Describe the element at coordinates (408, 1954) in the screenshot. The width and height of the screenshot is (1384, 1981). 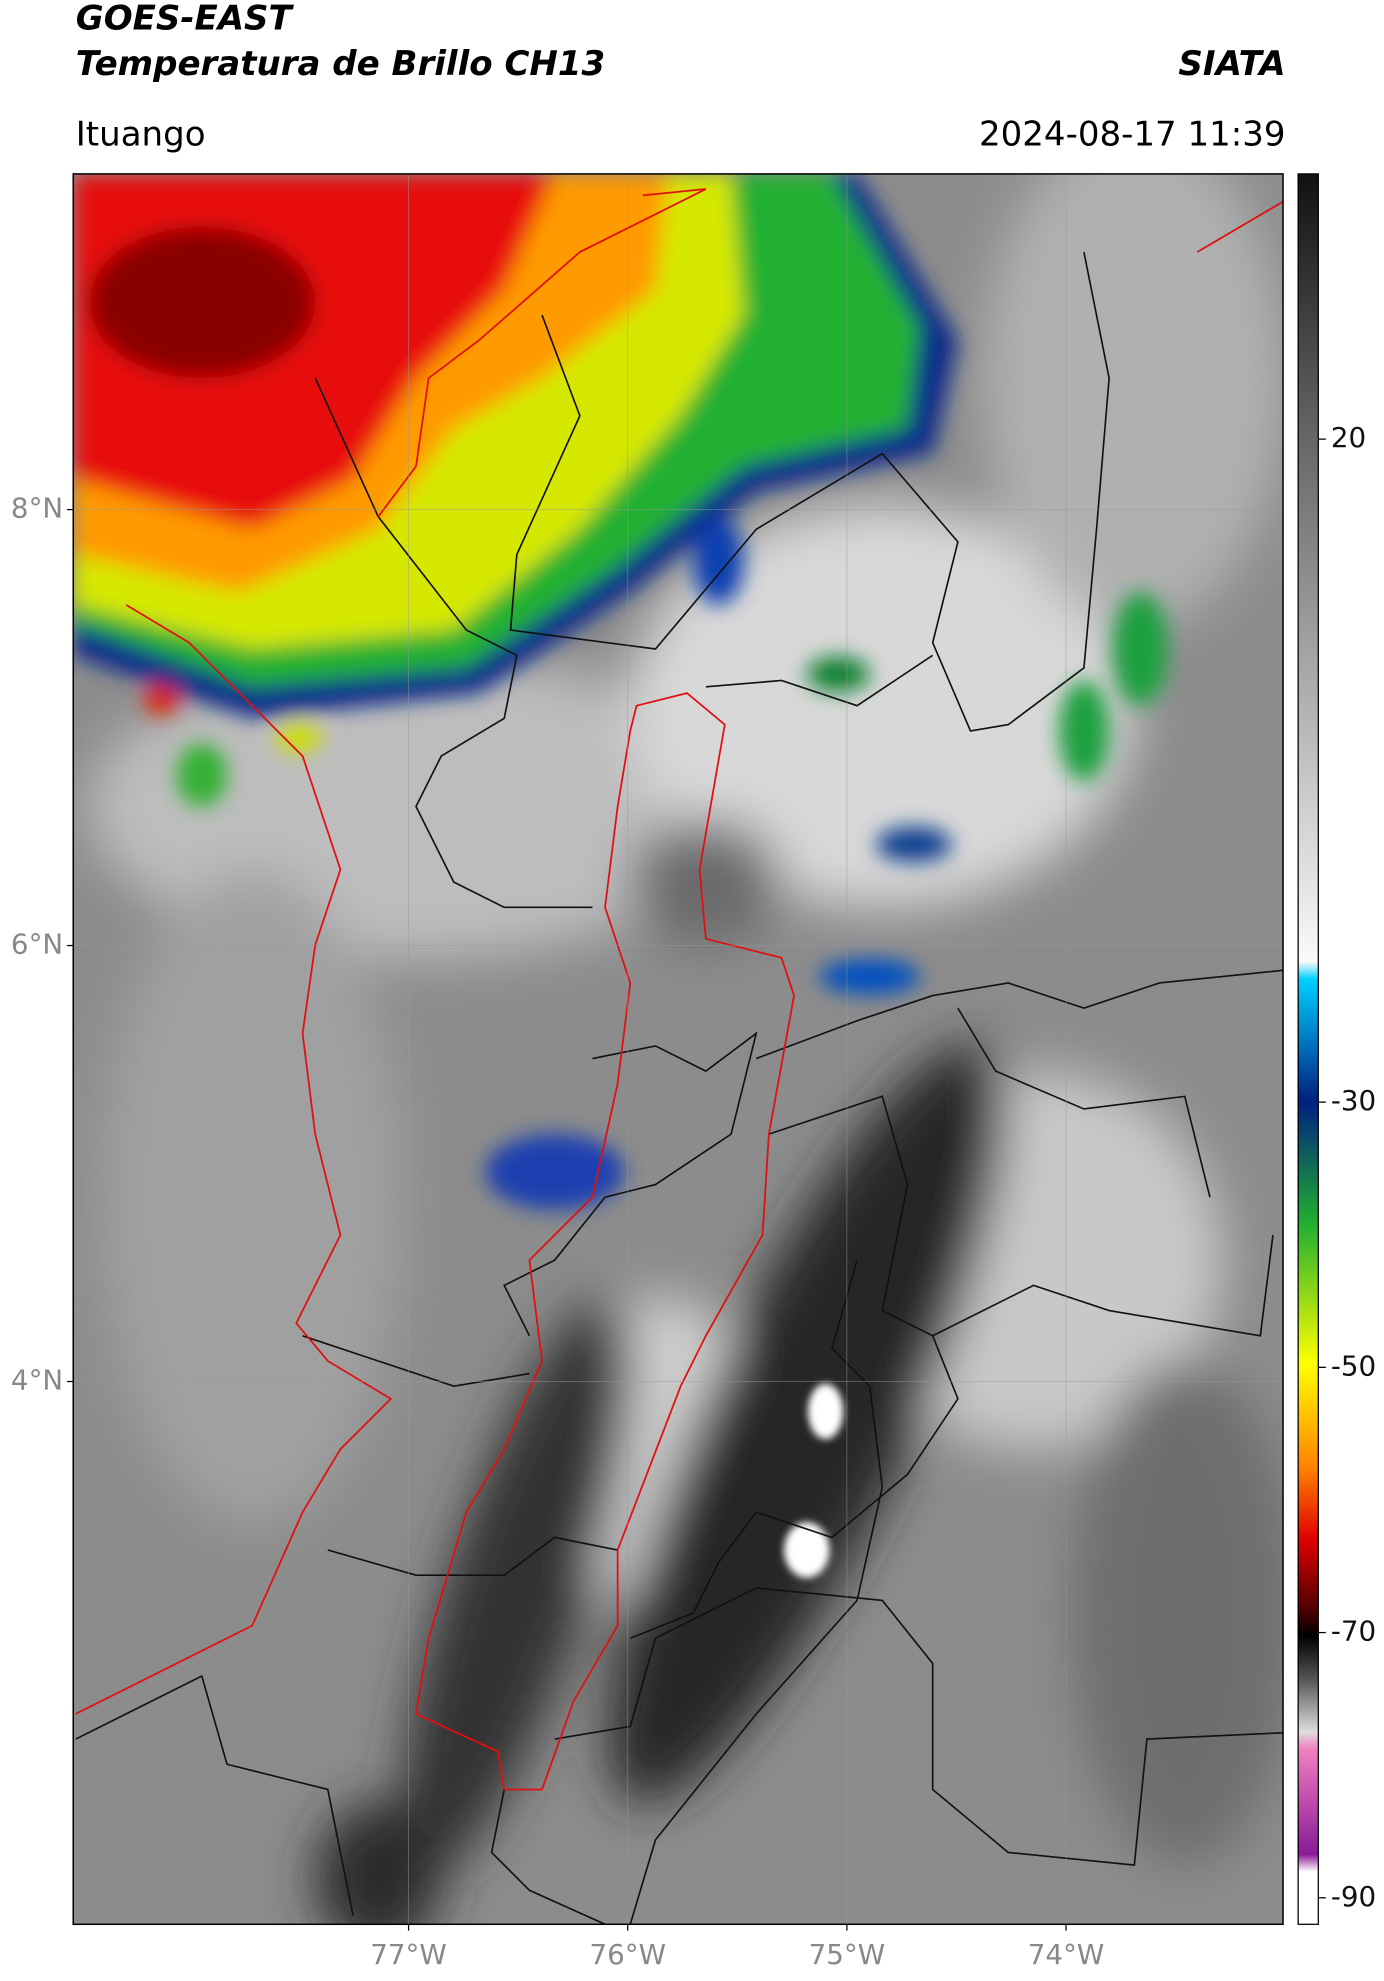
I see `x-tick-label: 77°W` at that location.